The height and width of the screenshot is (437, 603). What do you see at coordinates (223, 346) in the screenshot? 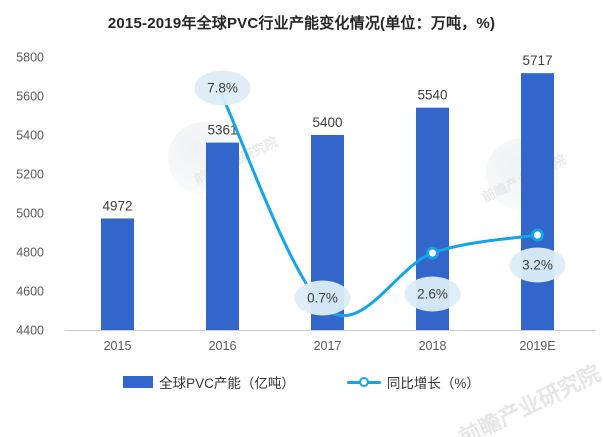
I see `x-axis-label: 2016` at bounding box center [223, 346].